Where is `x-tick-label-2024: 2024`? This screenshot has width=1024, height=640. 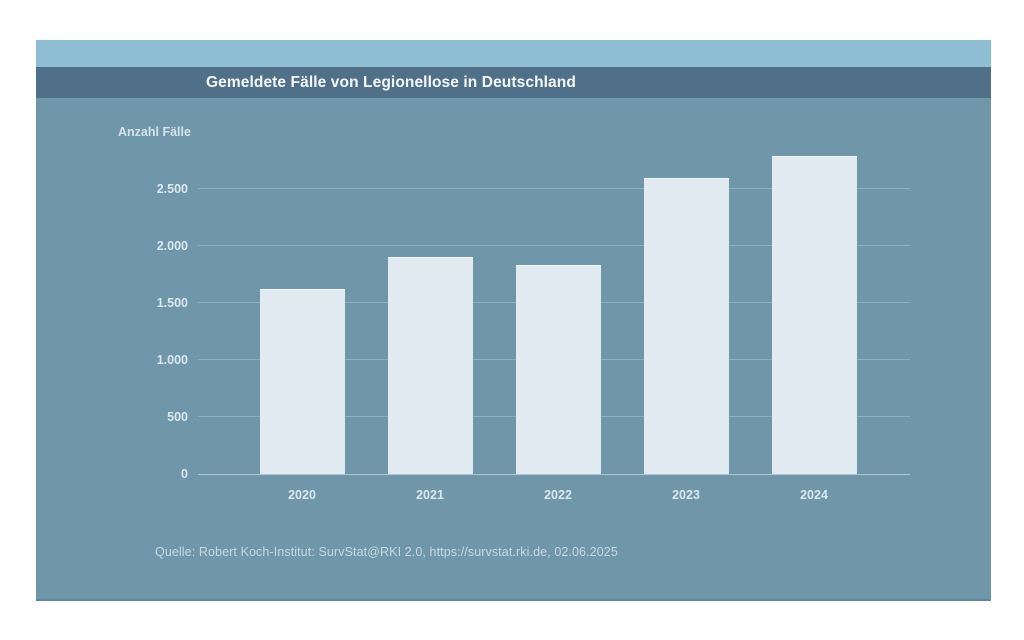 x-tick-label-2024: 2024 is located at coordinates (814, 495).